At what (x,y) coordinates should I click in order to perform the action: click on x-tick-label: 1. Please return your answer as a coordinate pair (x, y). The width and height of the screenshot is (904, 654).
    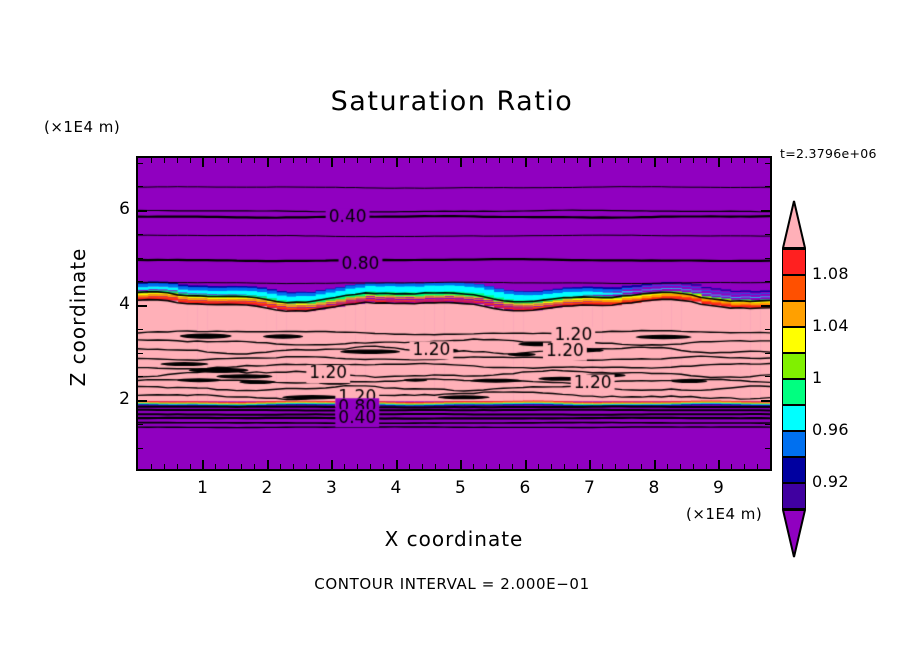
    Looking at the image, I should click on (202, 488).